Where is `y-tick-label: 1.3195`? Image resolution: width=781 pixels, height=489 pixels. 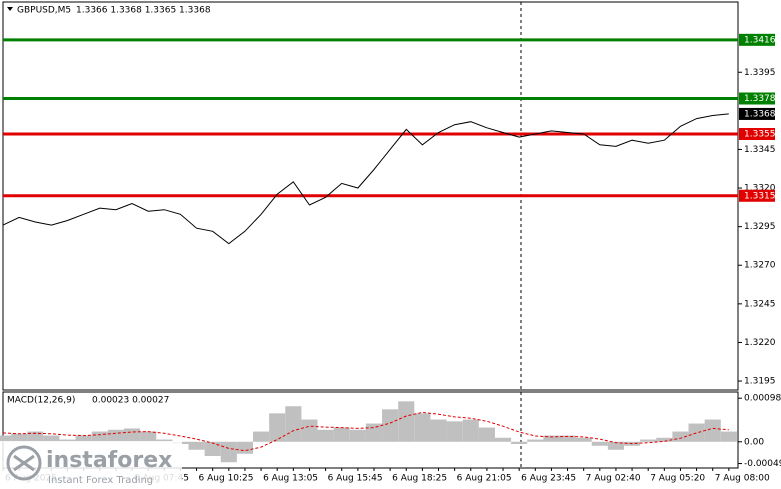
y-tick-label: 1.3195 is located at coordinates (760, 382).